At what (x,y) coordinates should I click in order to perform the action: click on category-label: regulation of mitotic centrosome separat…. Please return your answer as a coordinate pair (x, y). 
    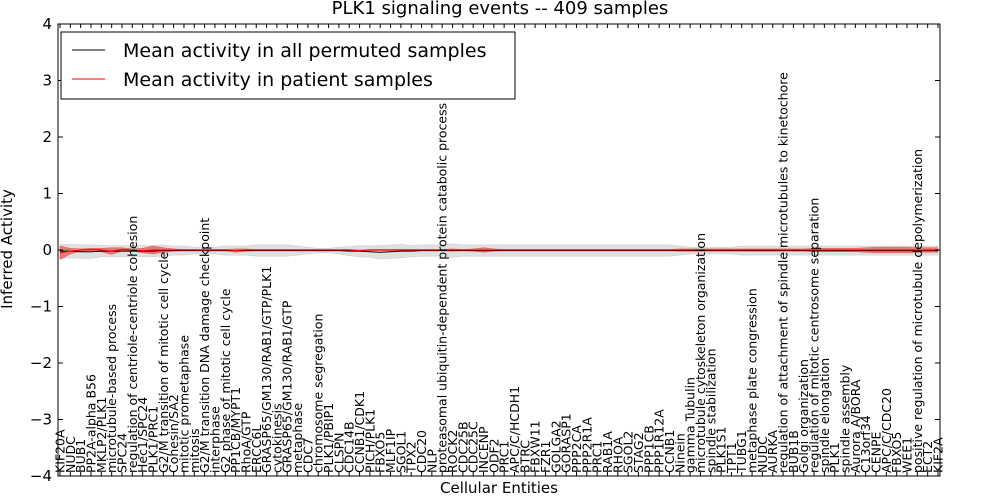
    Looking at the image, I should click on (814, 335).